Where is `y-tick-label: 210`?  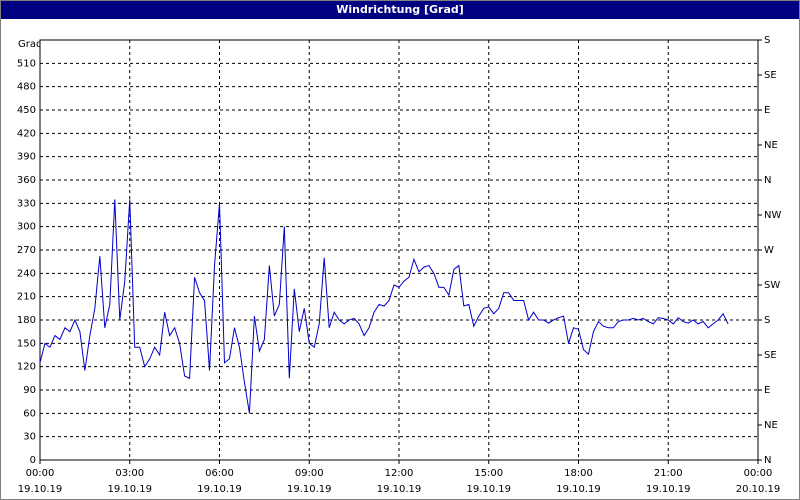
y-tick-label: 210 is located at coordinates (26, 297).